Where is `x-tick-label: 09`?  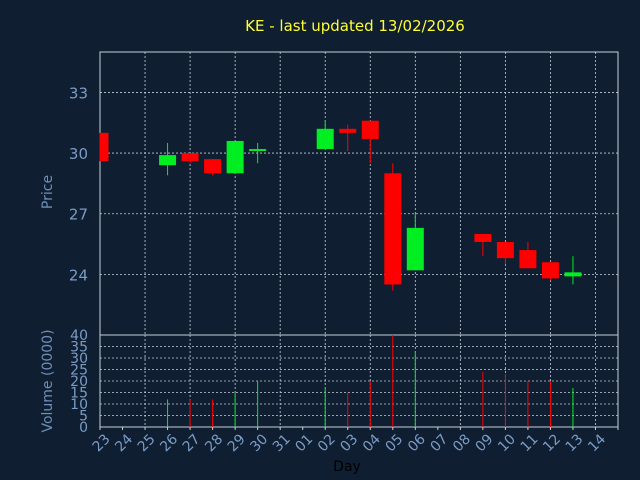
x-tick-label: 09 is located at coordinates (485, 443).